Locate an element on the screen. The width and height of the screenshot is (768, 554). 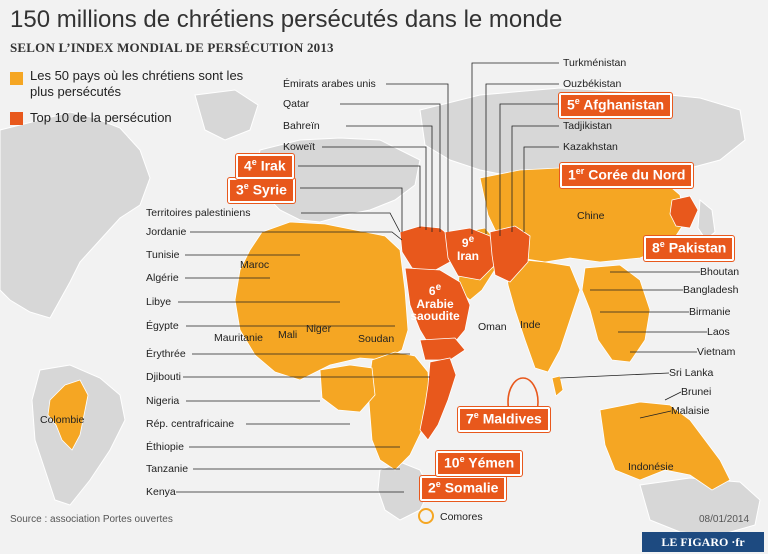
label-nigeria: Nigeria is located at coordinates (163, 401).